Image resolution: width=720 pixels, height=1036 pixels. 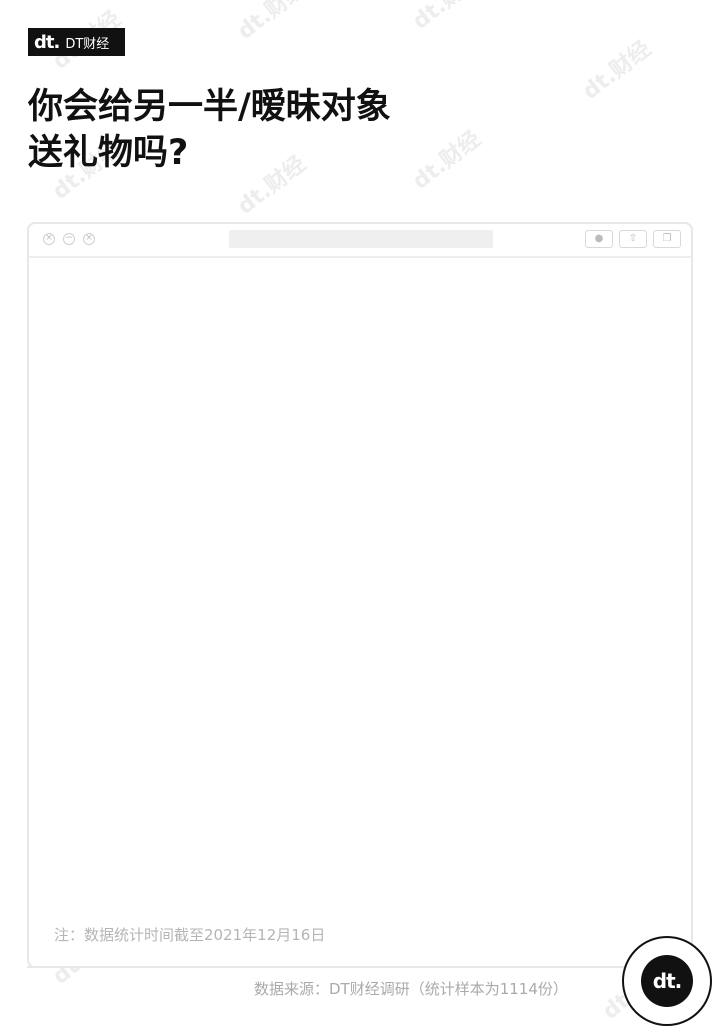 What do you see at coordinates (360, 967) in the screenshot?
I see `window-bottom-edge` at bounding box center [360, 967].